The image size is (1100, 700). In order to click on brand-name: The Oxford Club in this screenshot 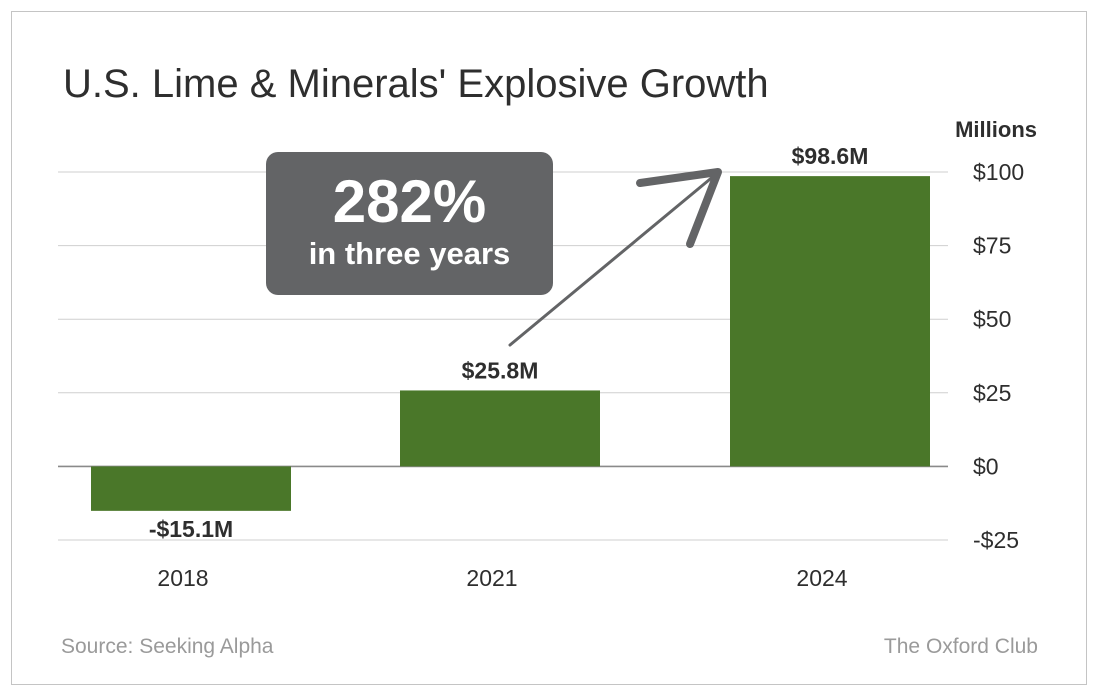, I will do `click(960, 646)`.